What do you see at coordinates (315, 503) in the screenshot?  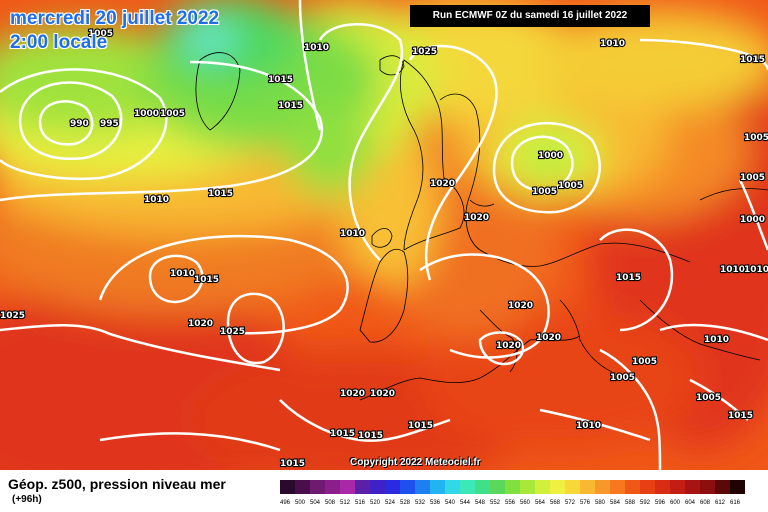 I see `legend-value: 504` at bounding box center [315, 503].